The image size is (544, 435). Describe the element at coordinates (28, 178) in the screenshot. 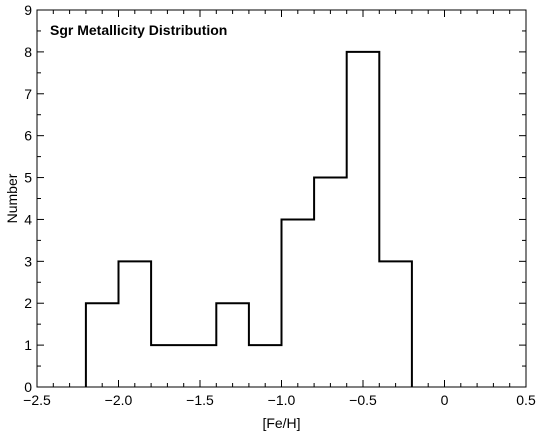

I see `y-tick-label: 5` at that location.